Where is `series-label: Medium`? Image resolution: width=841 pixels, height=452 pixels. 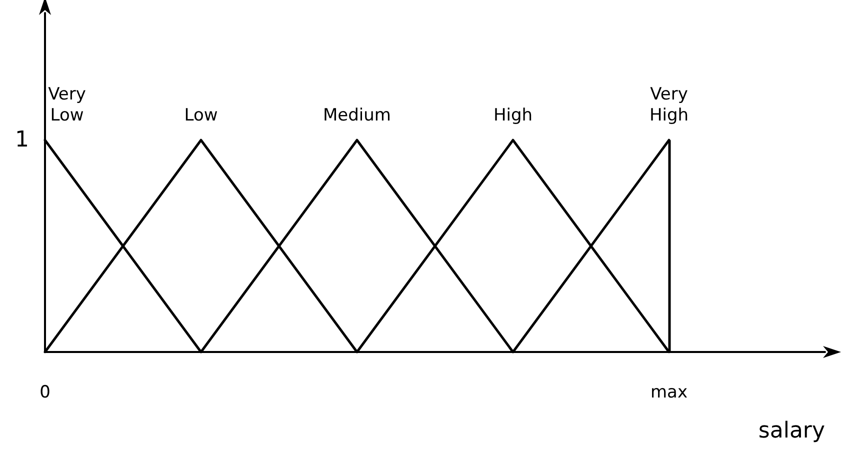 series-label: Medium is located at coordinates (357, 116).